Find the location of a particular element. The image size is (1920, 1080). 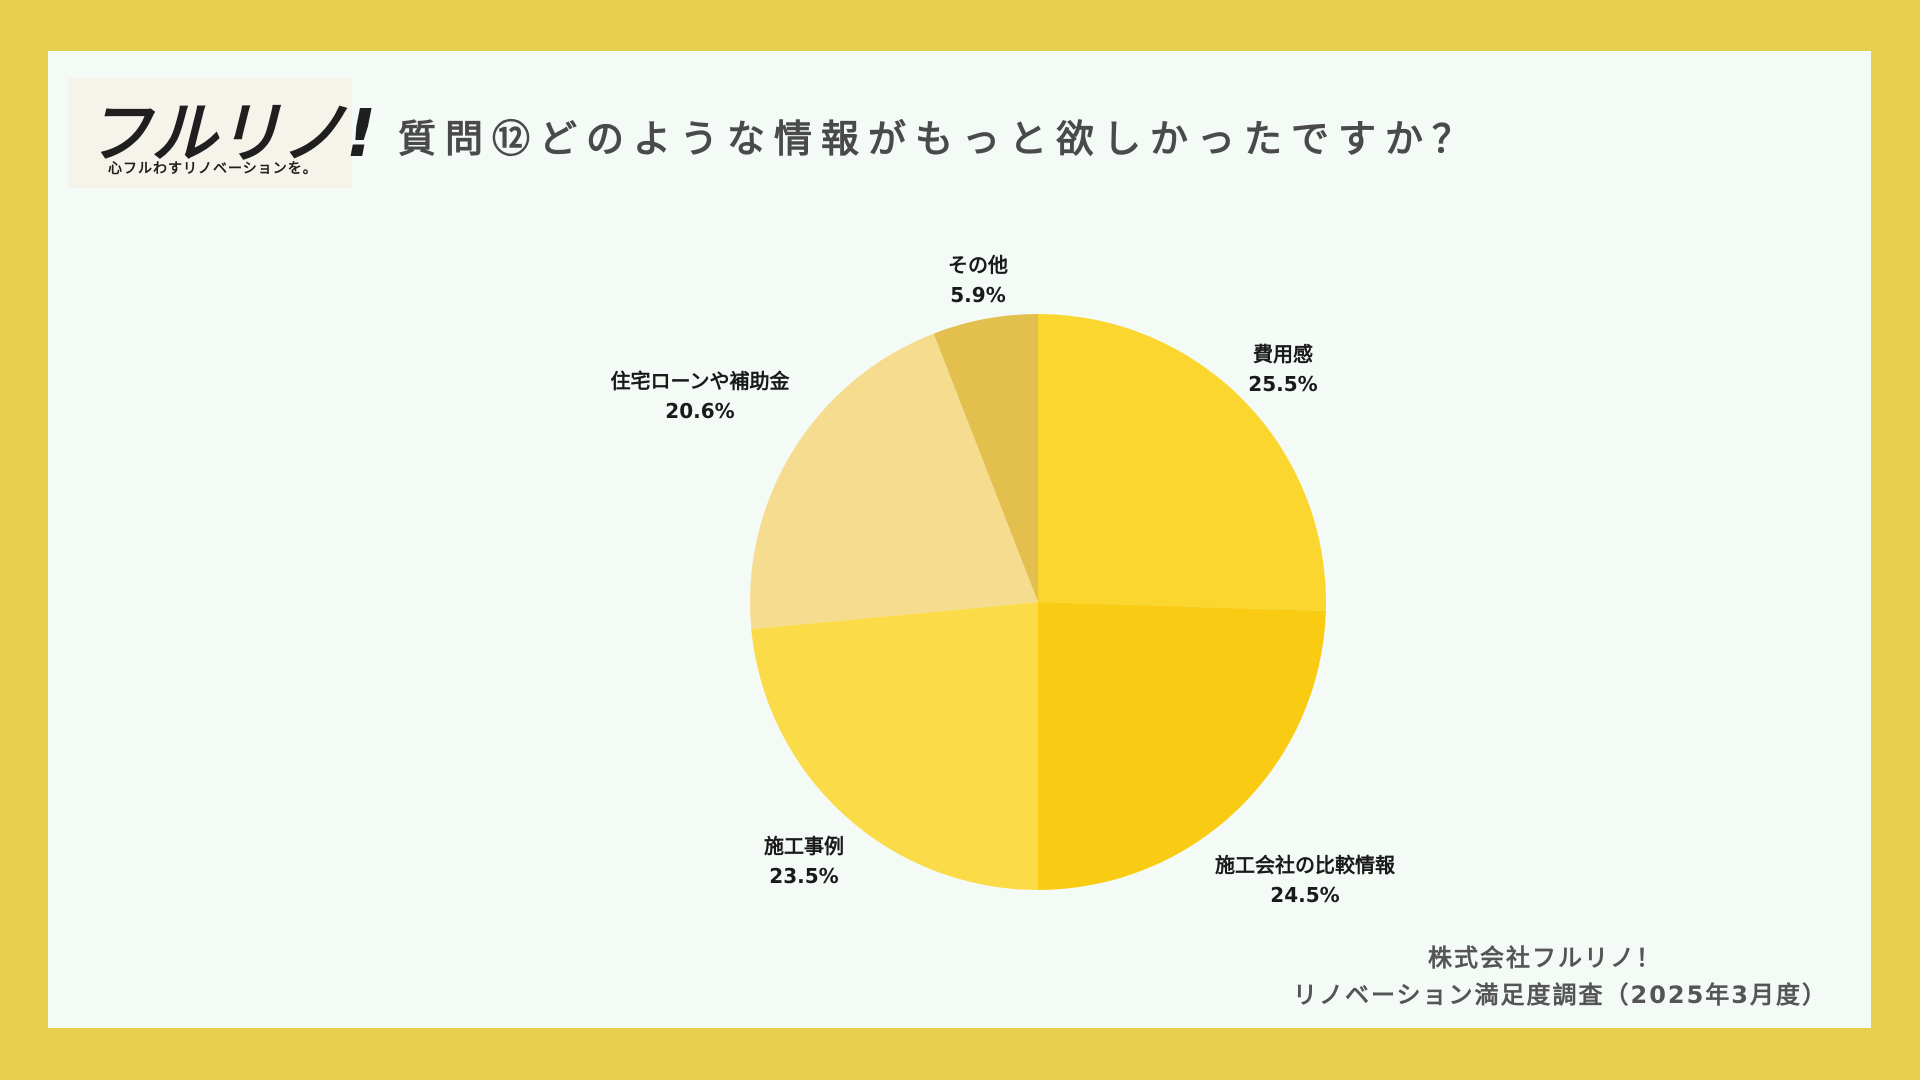

slice-label: 施工会社の比較情報 is located at coordinates (1305, 865).